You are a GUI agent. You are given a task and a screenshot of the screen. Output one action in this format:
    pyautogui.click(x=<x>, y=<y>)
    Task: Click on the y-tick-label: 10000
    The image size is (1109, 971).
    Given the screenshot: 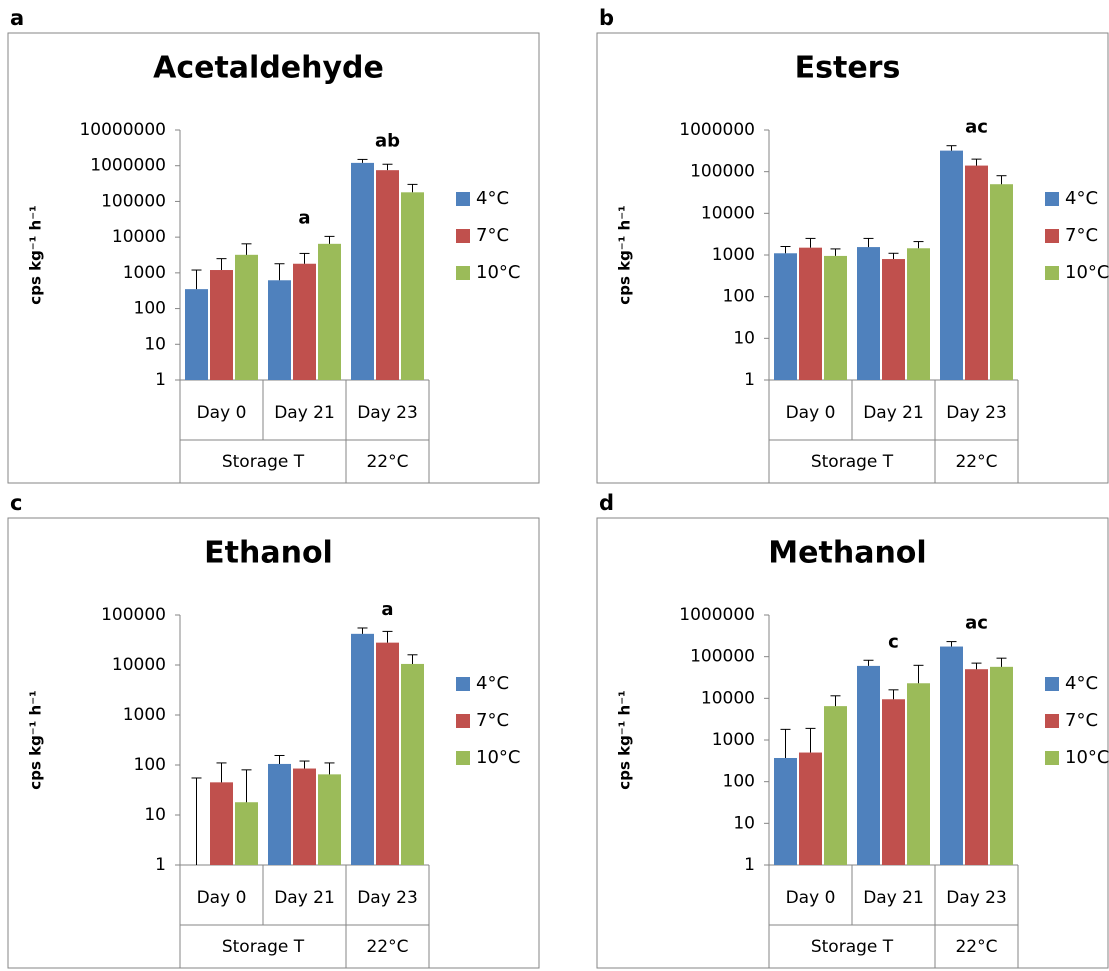 What is the action you would take?
    pyautogui.click(x=139, y=237)
    